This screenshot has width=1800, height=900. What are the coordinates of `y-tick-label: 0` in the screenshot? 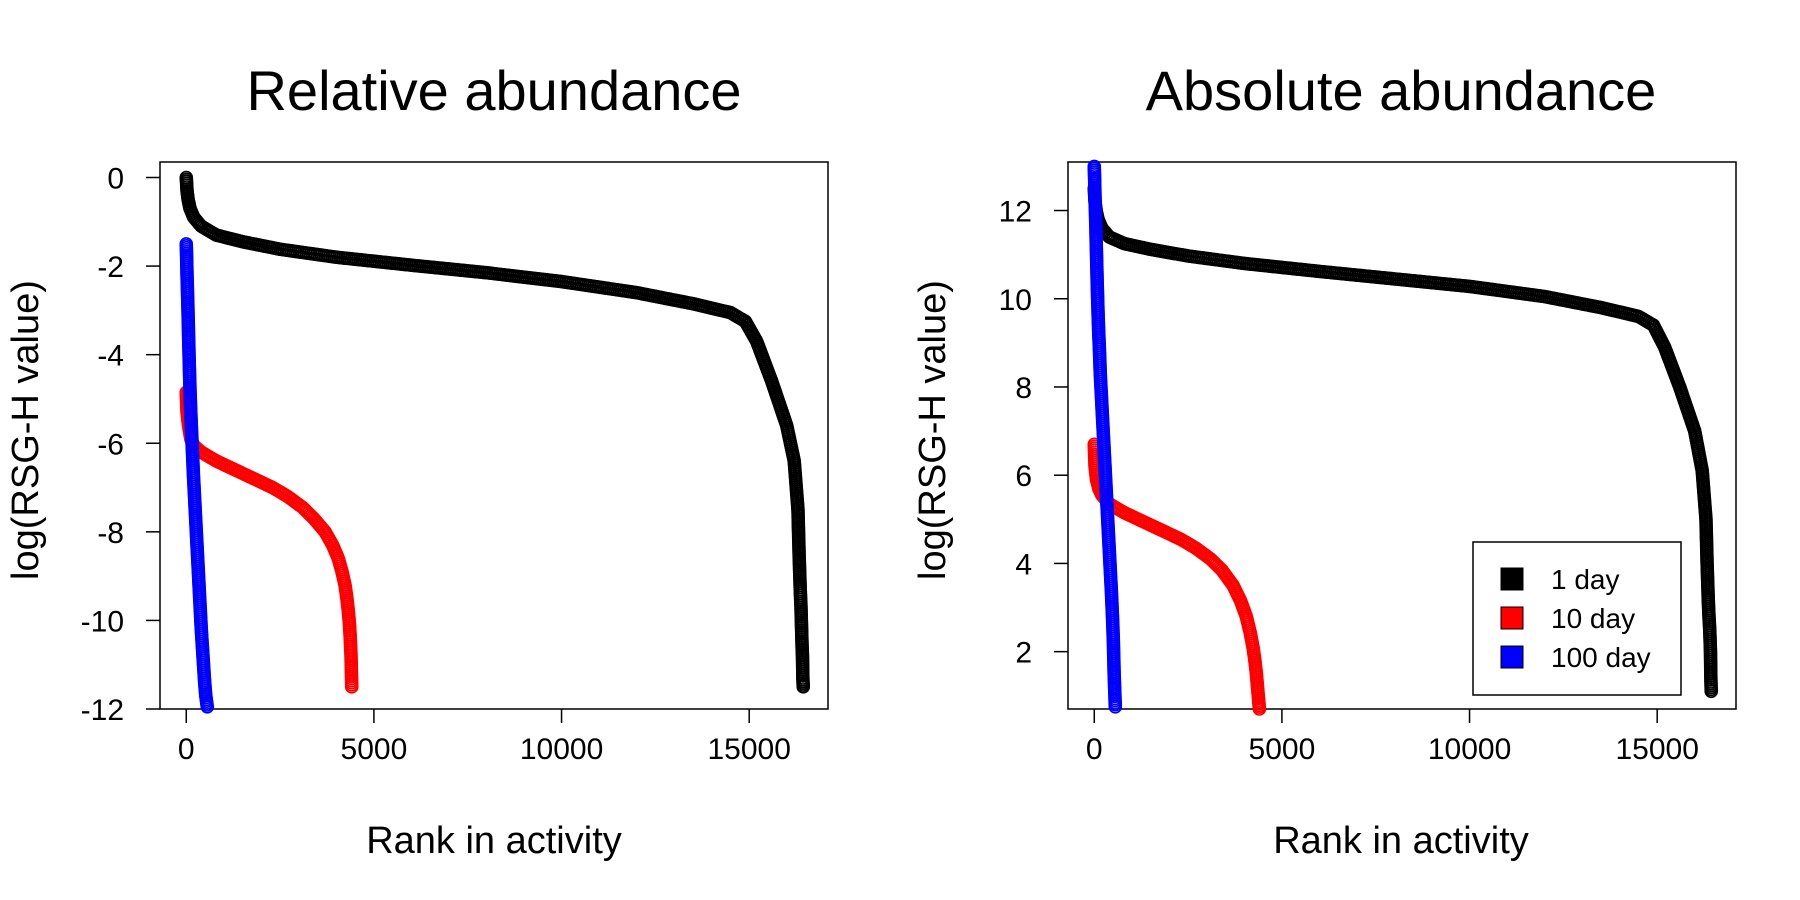 It's located at (115, 179).